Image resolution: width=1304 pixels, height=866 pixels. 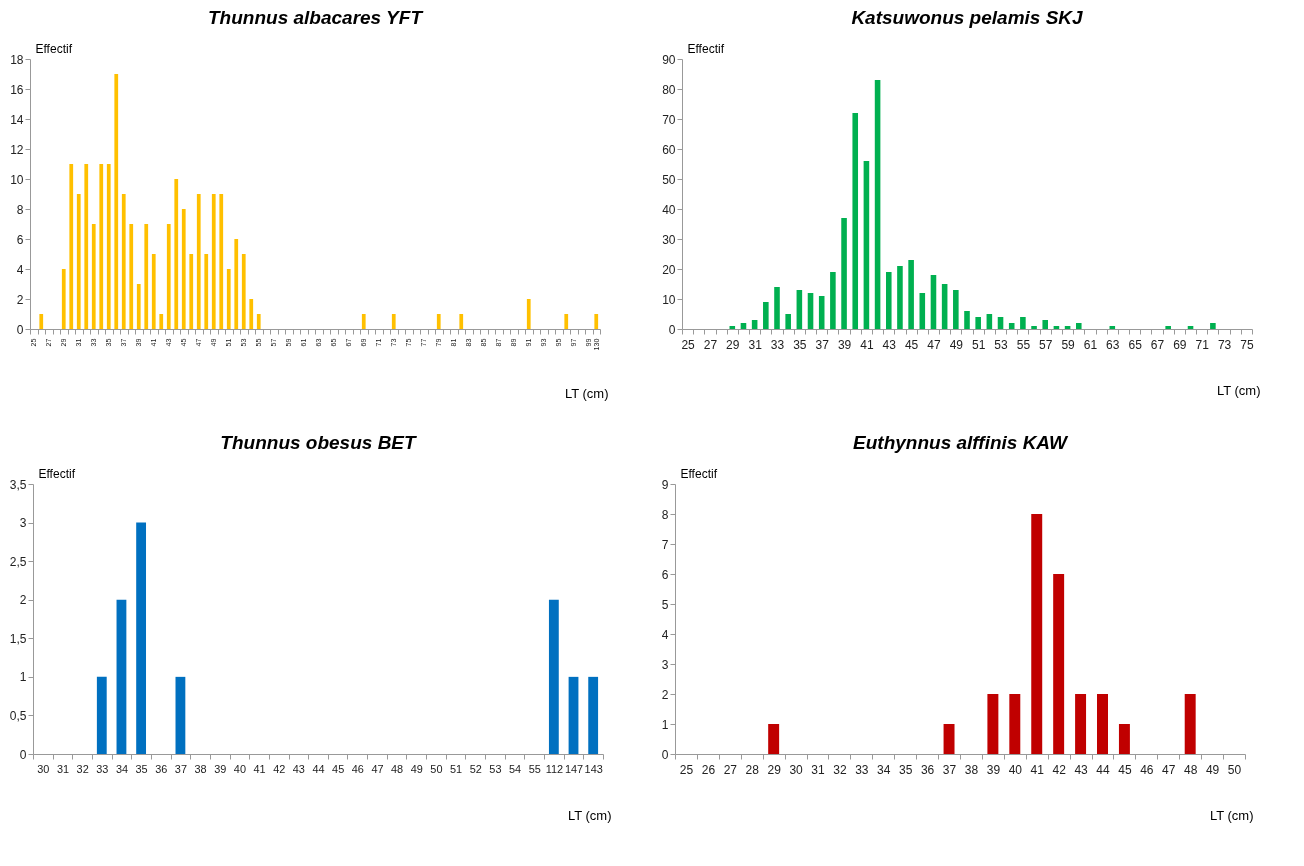 I want to click on x-tick-label: 32, so click(x=840, y=769).